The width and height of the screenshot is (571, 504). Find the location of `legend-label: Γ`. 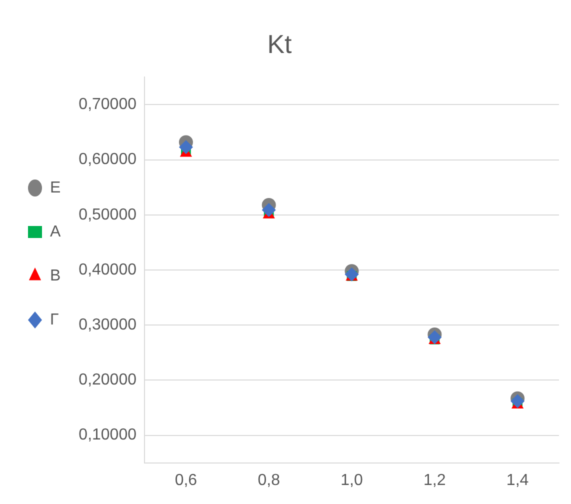

legend-label: Γ is located at coordinates (54, 319).